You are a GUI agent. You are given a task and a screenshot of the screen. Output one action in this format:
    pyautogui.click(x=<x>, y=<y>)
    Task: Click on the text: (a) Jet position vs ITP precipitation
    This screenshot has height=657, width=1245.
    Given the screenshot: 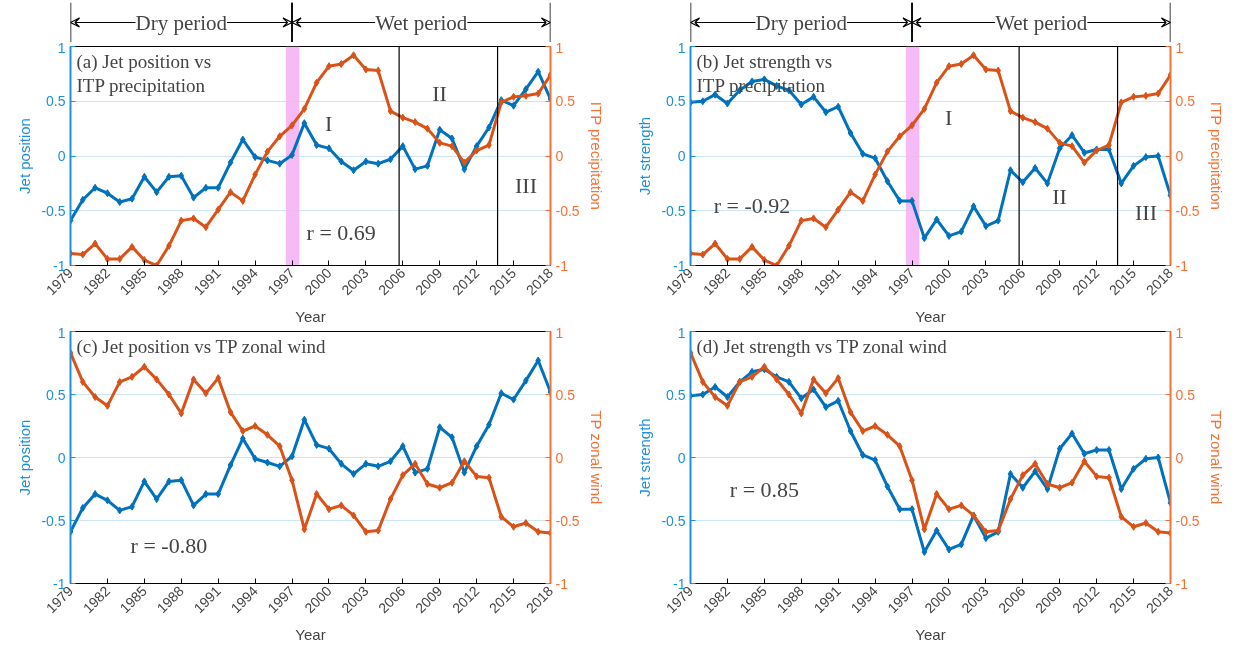 What is the action you would take?
    pyautogui.click(x=144, y=73)
    